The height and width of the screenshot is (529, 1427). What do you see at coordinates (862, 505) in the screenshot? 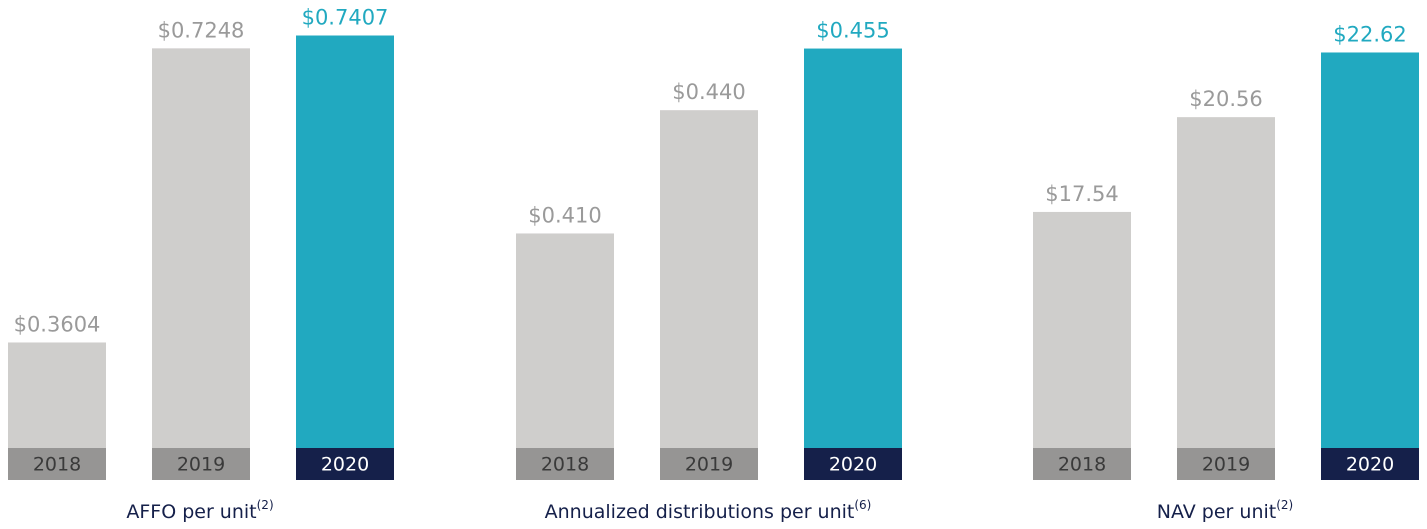
I see `title-note: (6)` at bounding box center [862, 505].